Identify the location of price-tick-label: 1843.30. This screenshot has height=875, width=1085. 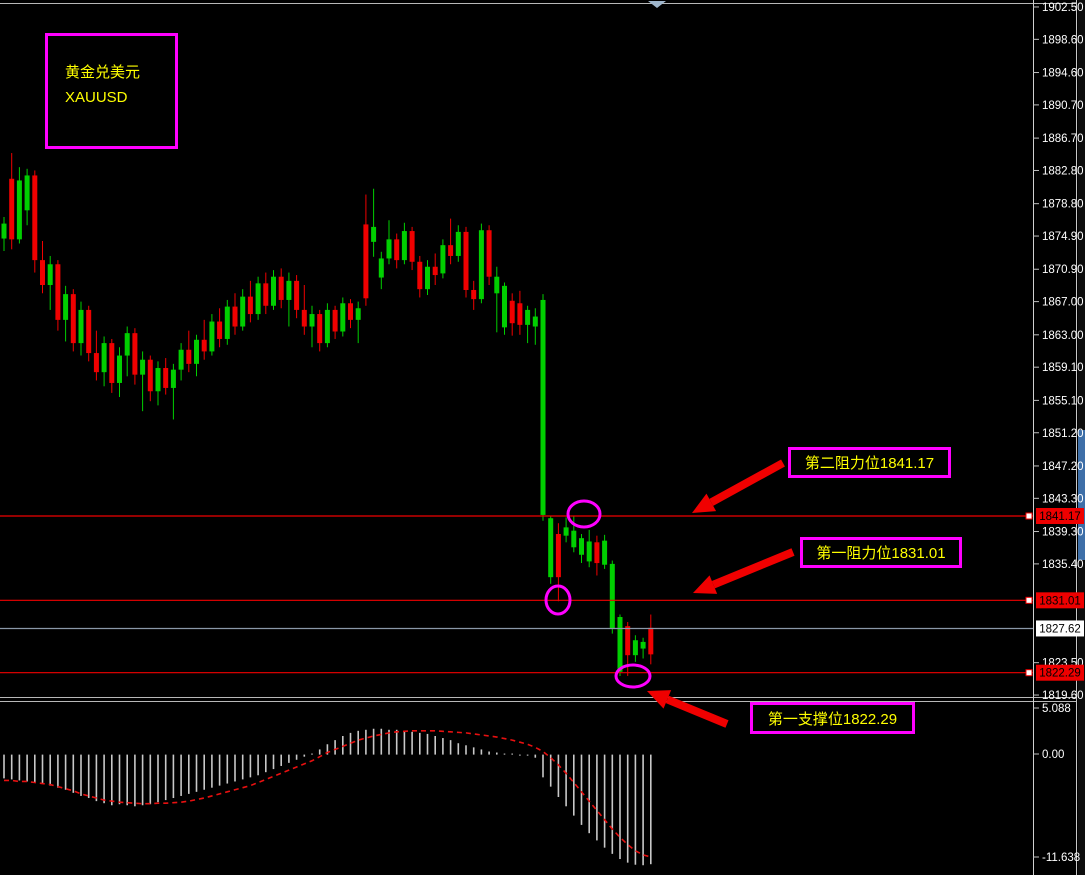
(1063, 499).